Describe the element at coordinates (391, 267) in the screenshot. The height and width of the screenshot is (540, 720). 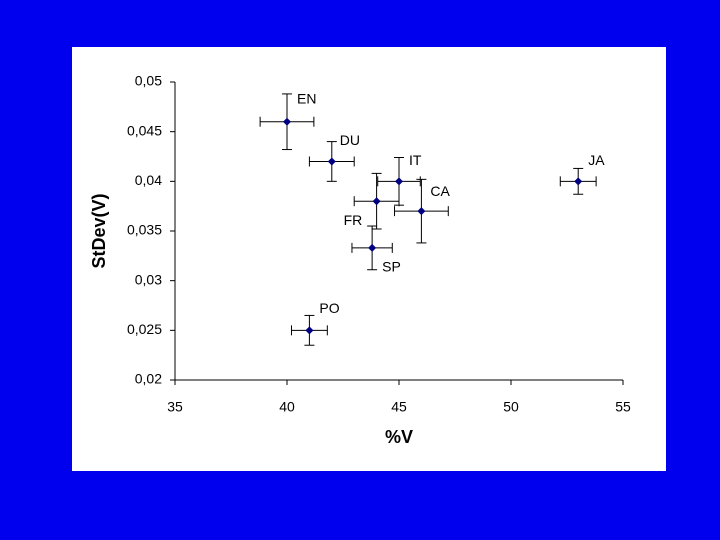
I see `point-label: SP` at that location.